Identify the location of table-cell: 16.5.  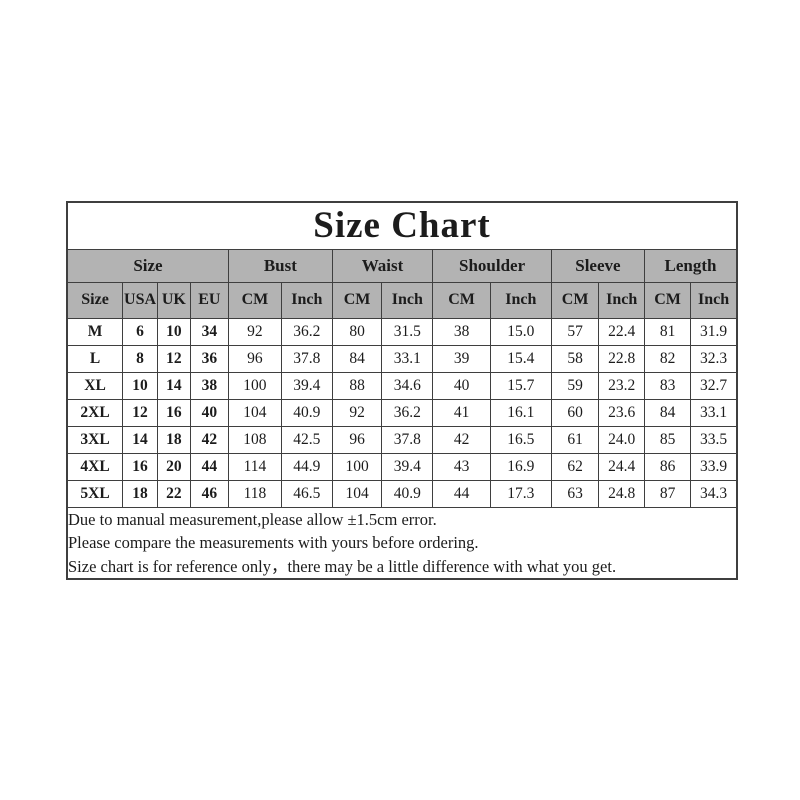
(520, 439).